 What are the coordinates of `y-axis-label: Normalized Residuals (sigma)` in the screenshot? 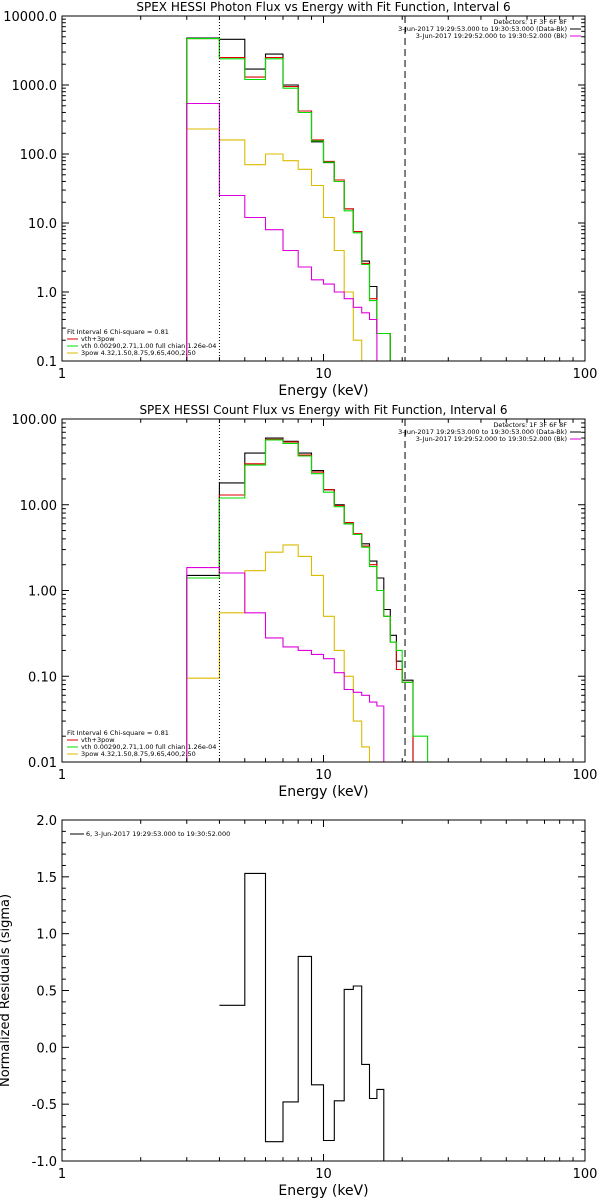 It's located at (6, 990).